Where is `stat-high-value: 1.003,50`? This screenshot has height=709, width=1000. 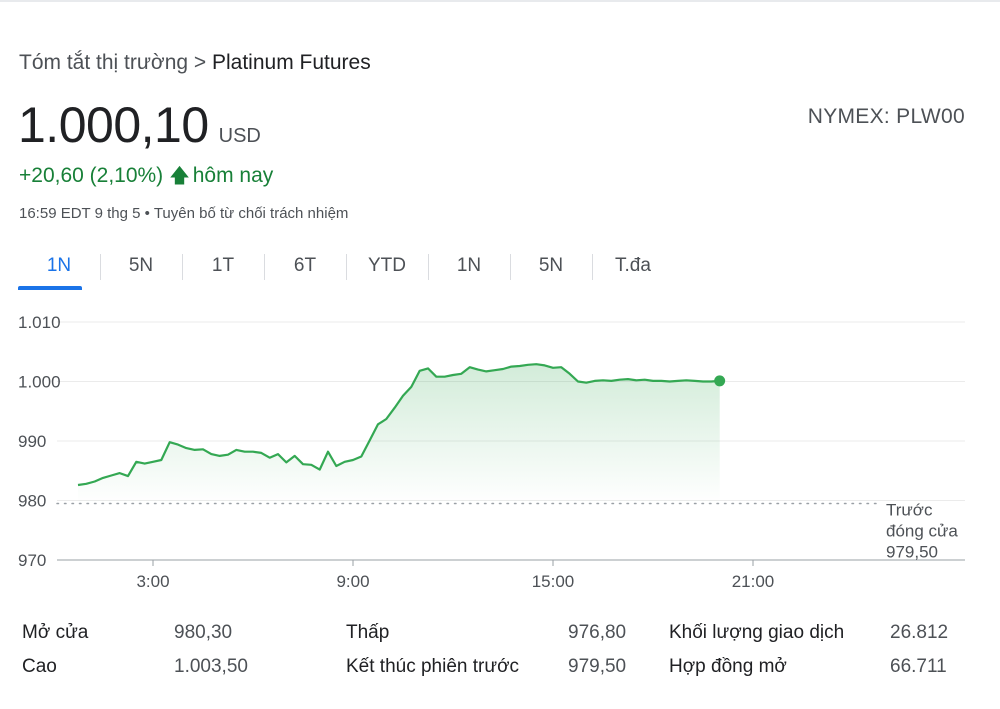 stat-high-value: 1.003,50 is located at coordinates (211, 666).